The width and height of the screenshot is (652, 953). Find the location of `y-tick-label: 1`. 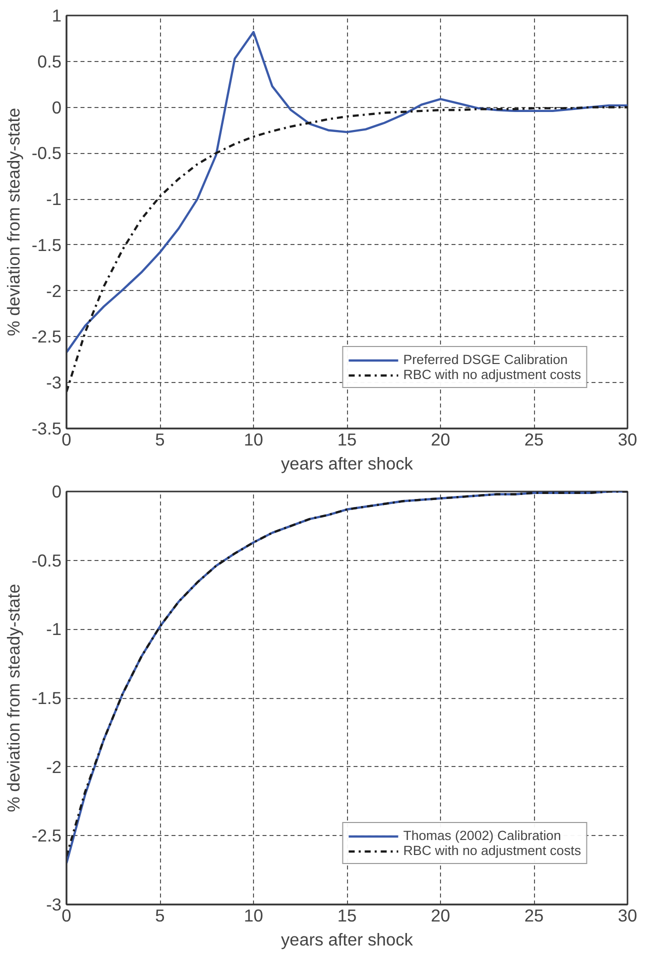

y-tick-label: 1 is located at coordinates (57, 16).